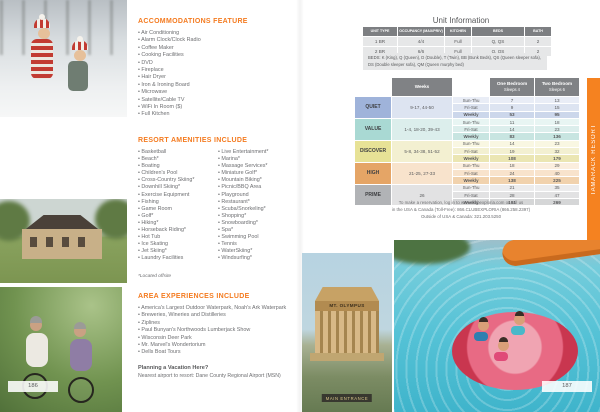  What do you see at coordinates (373, 87) in the screenshot?
I see `empty-header-cell` at bounding box center [373, 87].